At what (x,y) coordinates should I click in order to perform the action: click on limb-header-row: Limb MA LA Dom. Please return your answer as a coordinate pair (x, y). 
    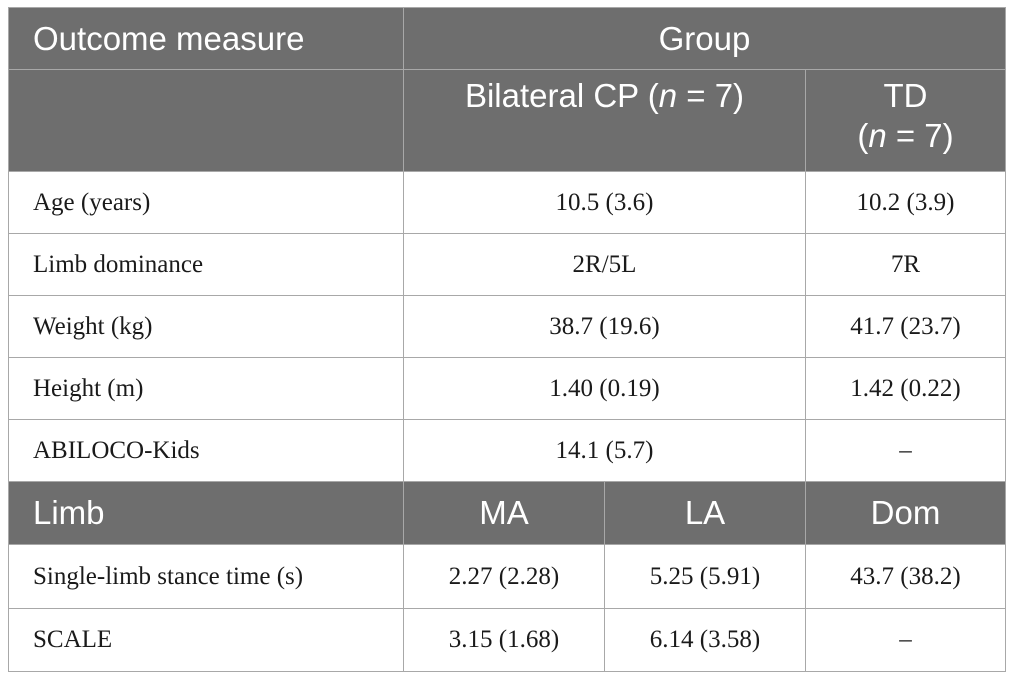
    Looking at the image, I should click on (507, 513).